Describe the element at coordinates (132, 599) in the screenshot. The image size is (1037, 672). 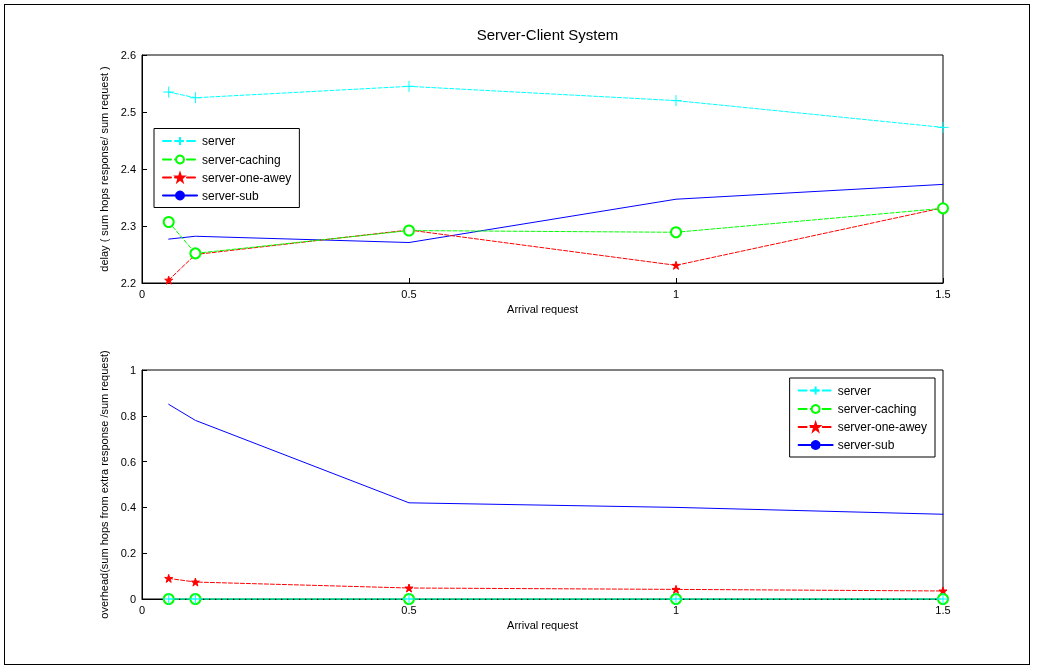
I see `y-tick-label: 0` at that location.